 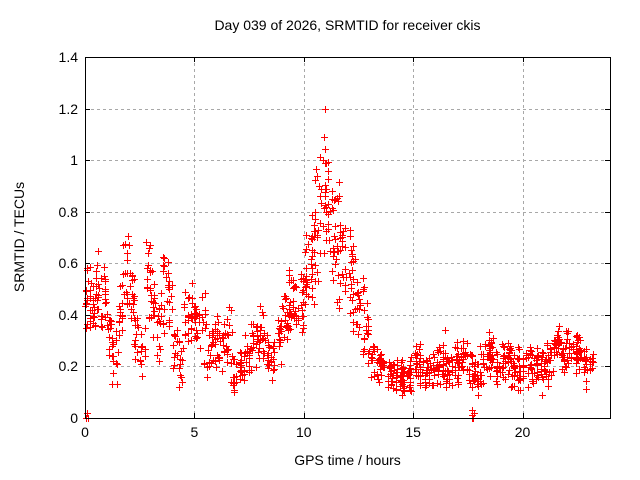 What do you see at coordinates (68, 263) in the screenshot?
I see `y-tick-label: 0.6` at bounding box center [68, 263].